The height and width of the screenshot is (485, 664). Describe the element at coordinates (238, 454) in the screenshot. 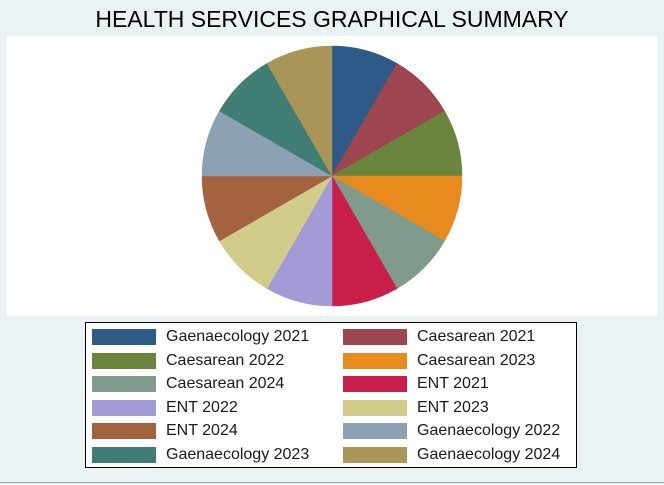

I see `legend-label: Gaenaecology 2023` at that location.